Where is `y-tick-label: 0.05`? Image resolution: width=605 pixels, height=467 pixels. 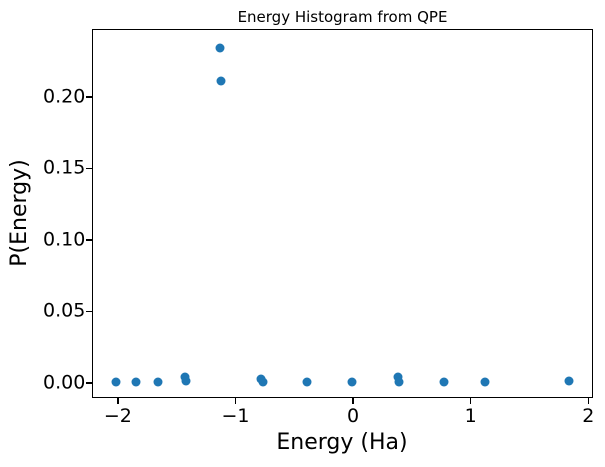 y-tick-label: 0.05 is located at coordinates (64, 310).